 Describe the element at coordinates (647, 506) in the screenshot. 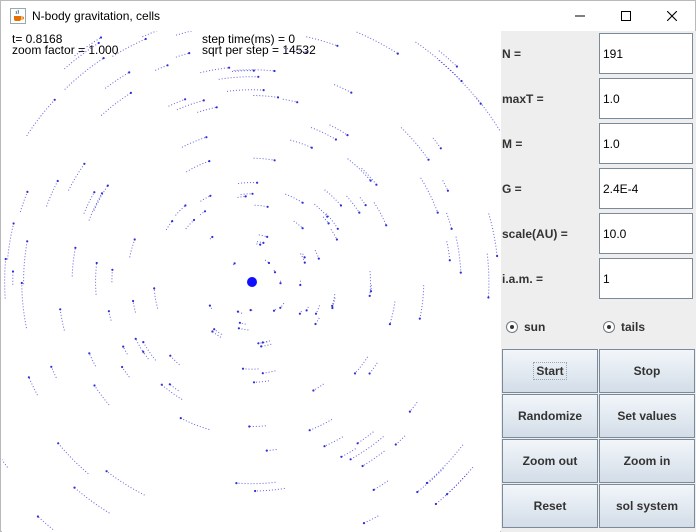

I see `sol-system-button: sol system` at that location.